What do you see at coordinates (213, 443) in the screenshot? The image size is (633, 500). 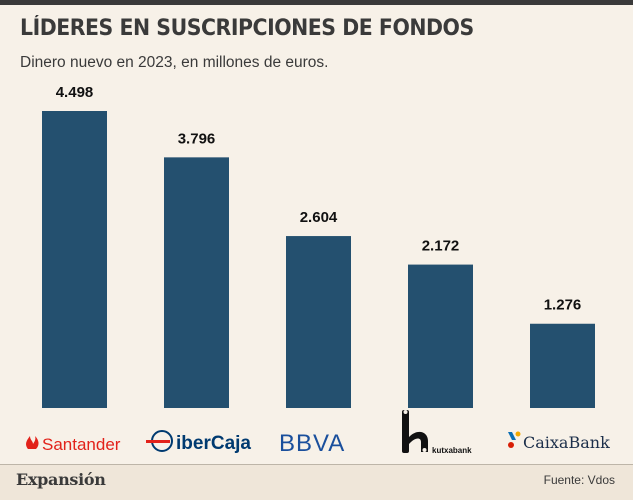 I see `ibercaja-wordmark: iberCaja` at bounding box center [213, 443].